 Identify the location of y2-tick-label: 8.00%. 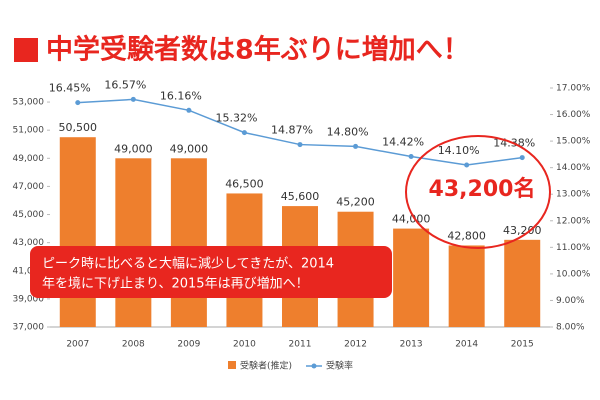
(570, 328).